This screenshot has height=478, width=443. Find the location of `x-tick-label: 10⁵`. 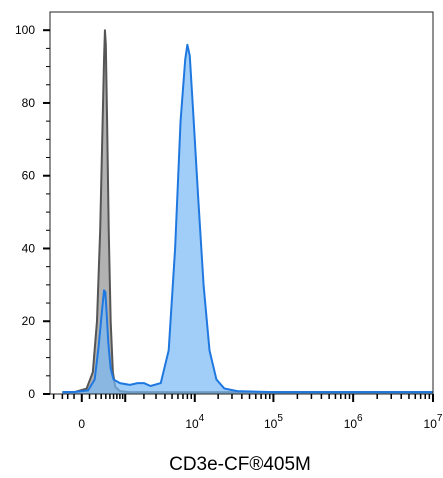

x-tick-label: 10⁵ is located at coordinates (273, 422).